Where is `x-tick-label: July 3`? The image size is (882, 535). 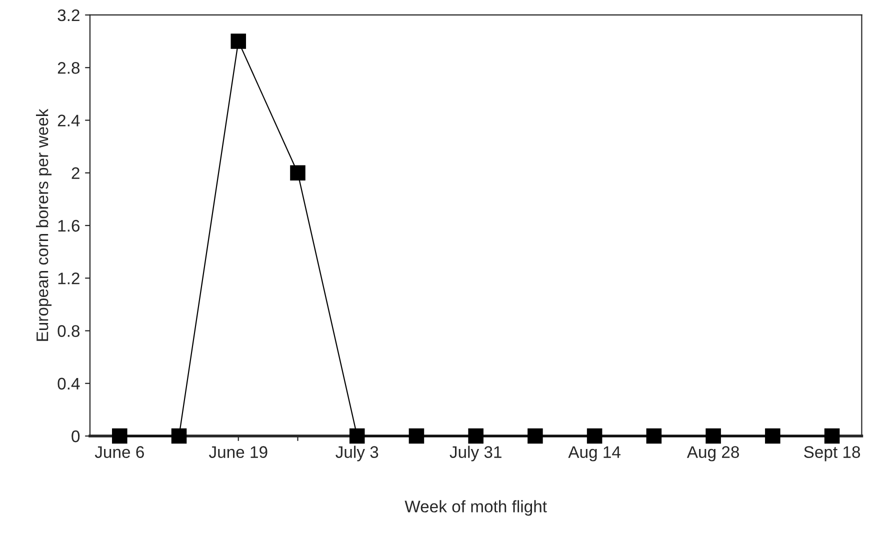
x-tick-label: July 3 is located at coordinates (357, 454).